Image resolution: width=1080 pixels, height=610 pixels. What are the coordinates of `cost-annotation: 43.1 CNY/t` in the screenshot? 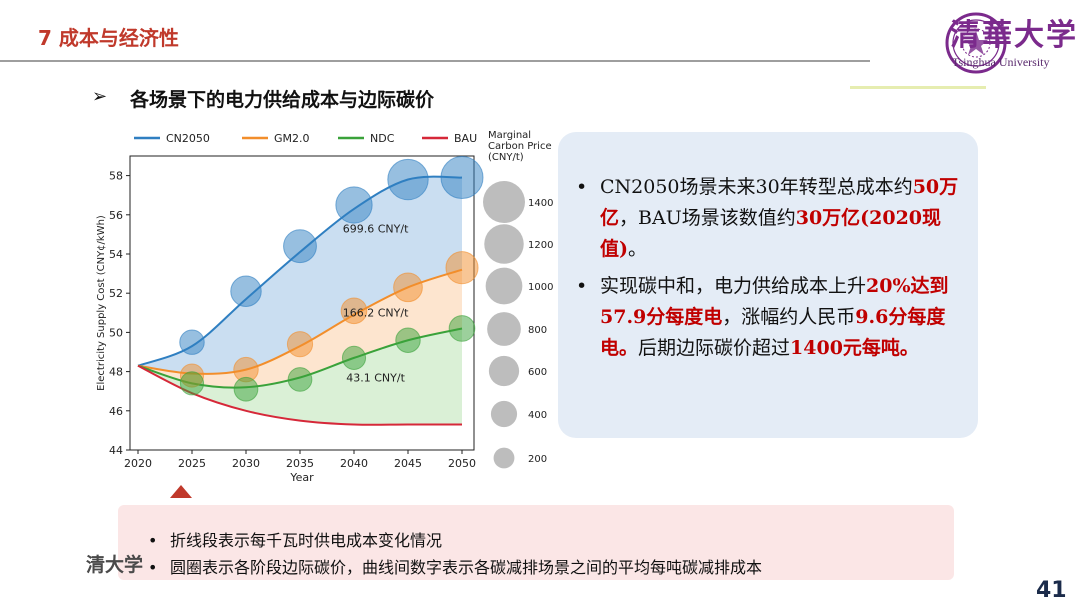 It's located at (375, 377).